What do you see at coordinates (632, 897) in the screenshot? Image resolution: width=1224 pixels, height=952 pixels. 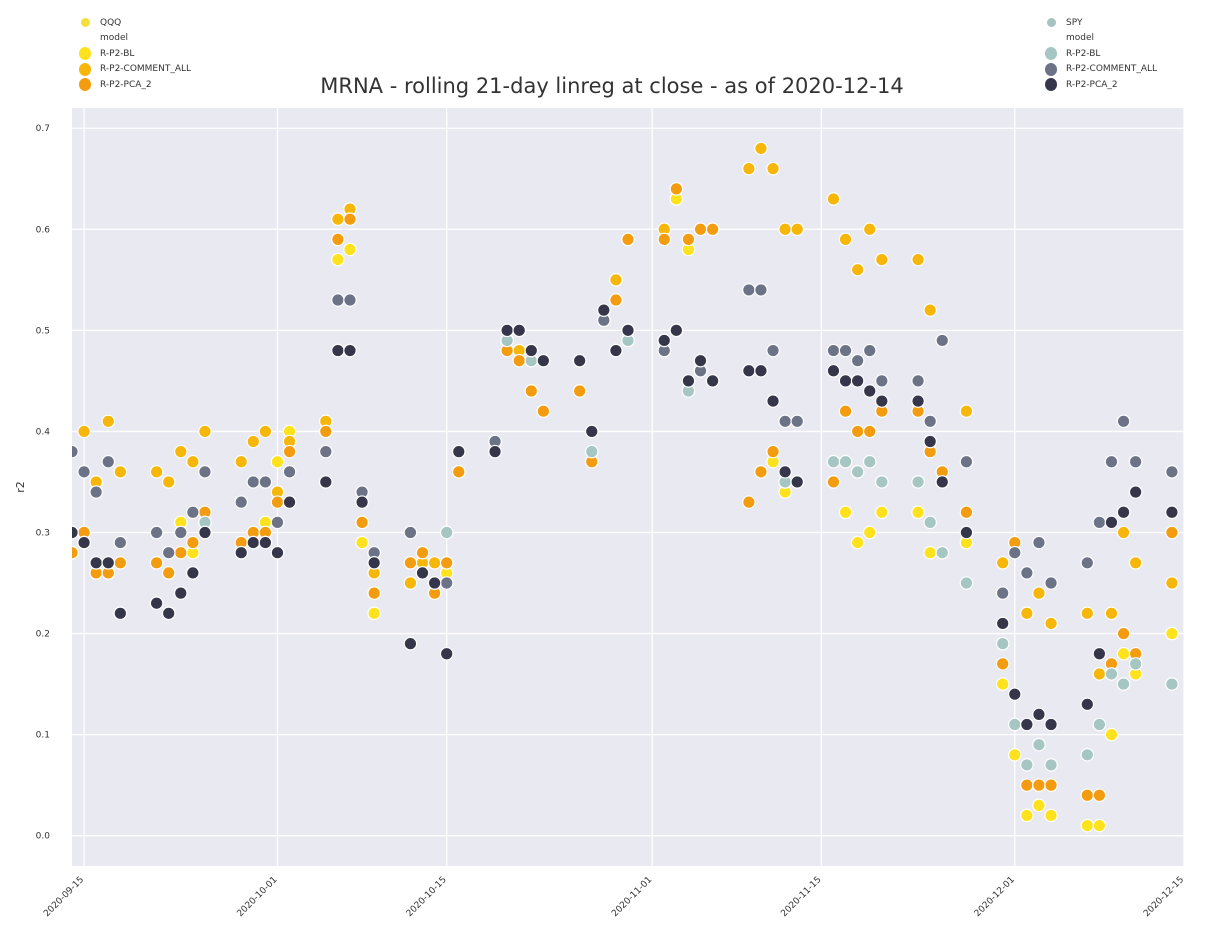 I see `x-tick-label: 2020-11-01` at bounding box center [632, 897].